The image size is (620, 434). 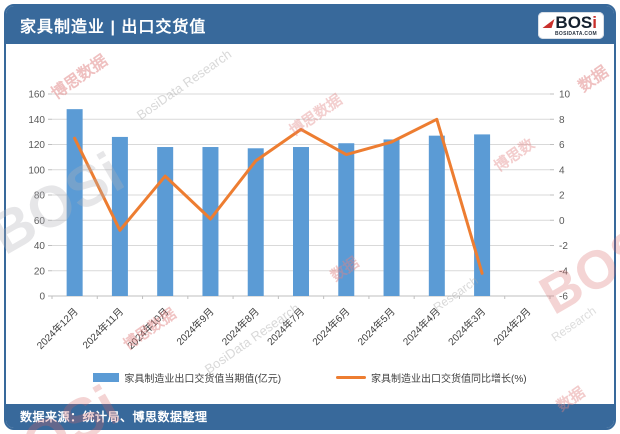 What do you see at coordinates (203, 379) in the screenshot?
I see `bar-series-label: 家具制造业出口交货值当期值(亿元)` at bounding box center [203, 379].